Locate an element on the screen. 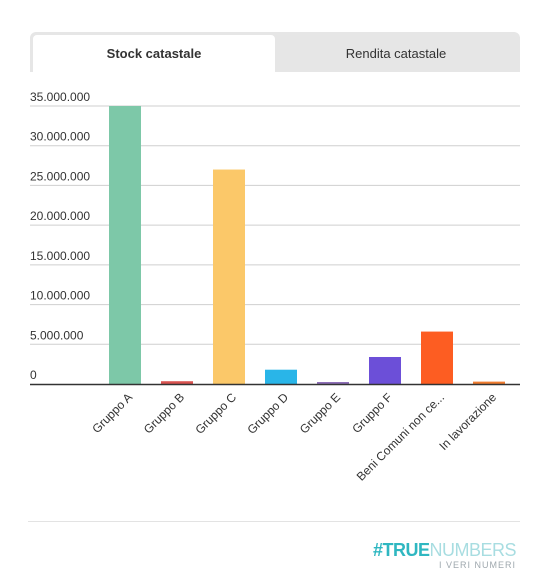 This screenshot has height=572, width=548. truenumbers-logo: #TRUENUMBERS I VERI NUMERI is located at coordinates (444, 555).